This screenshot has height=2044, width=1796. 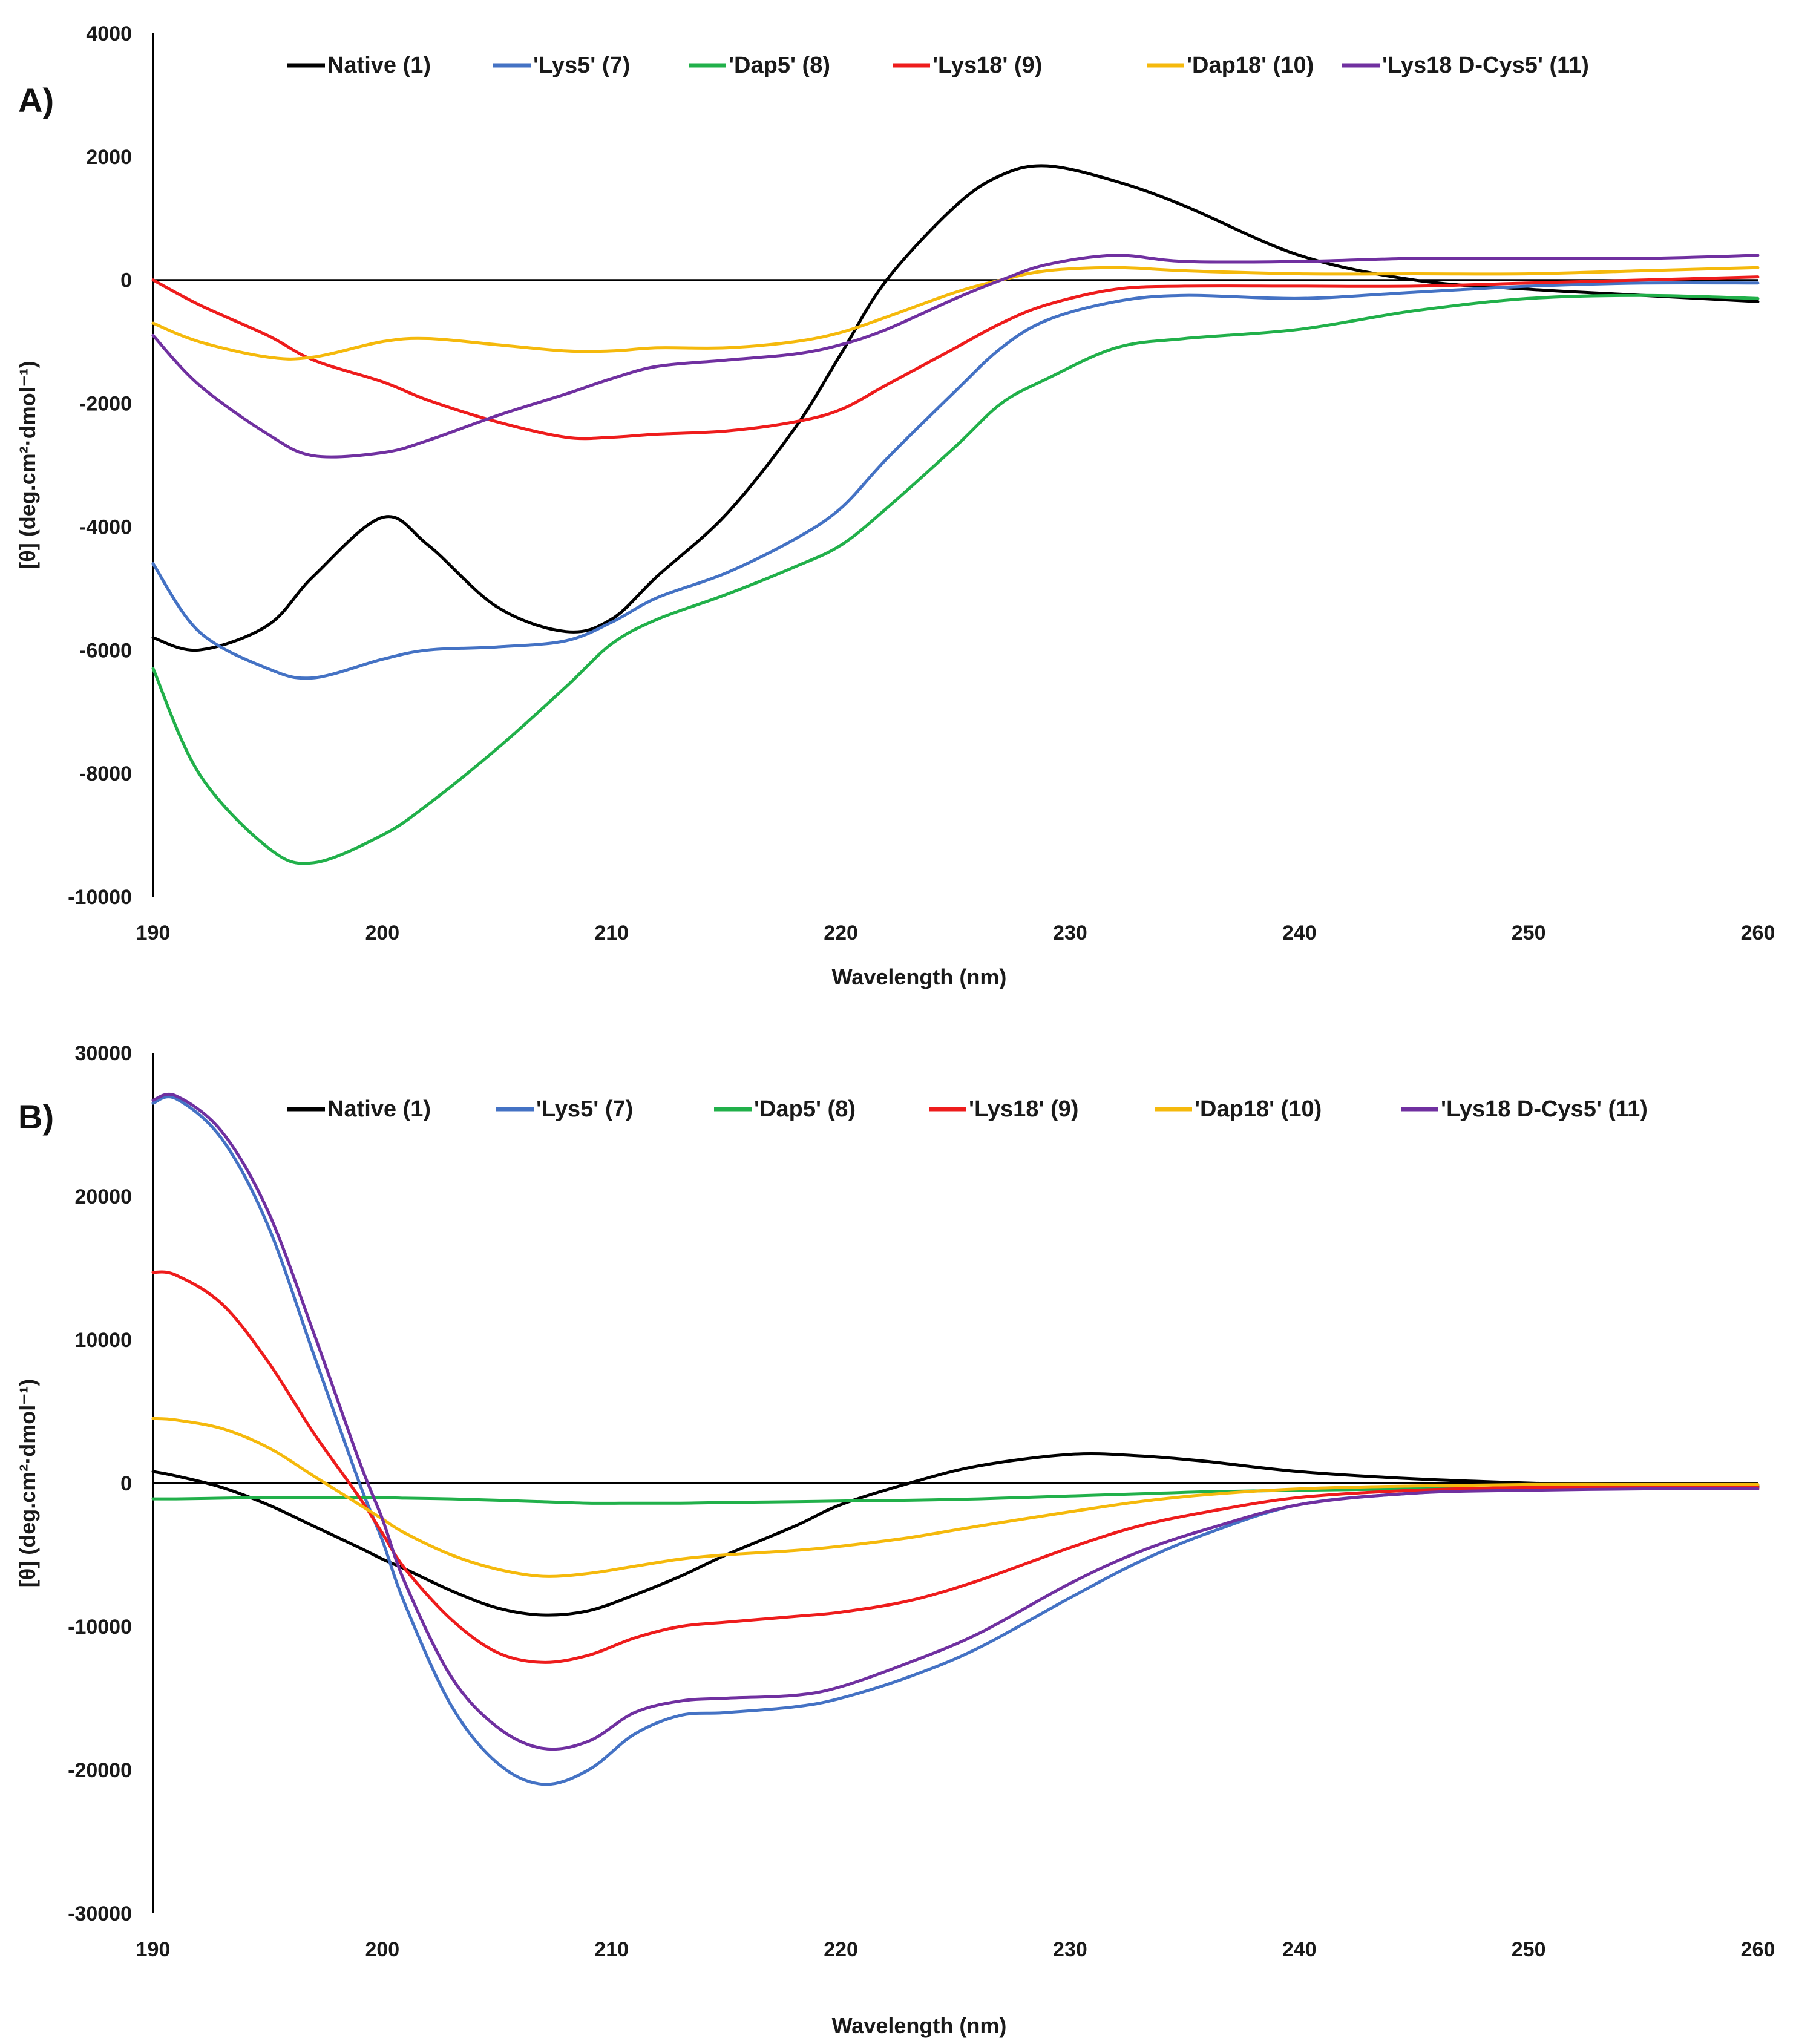 What do you see at coordinates (105, 528) in the screenshot?
I see `y-tick-label: -4000` at bounding box center [105, 528].